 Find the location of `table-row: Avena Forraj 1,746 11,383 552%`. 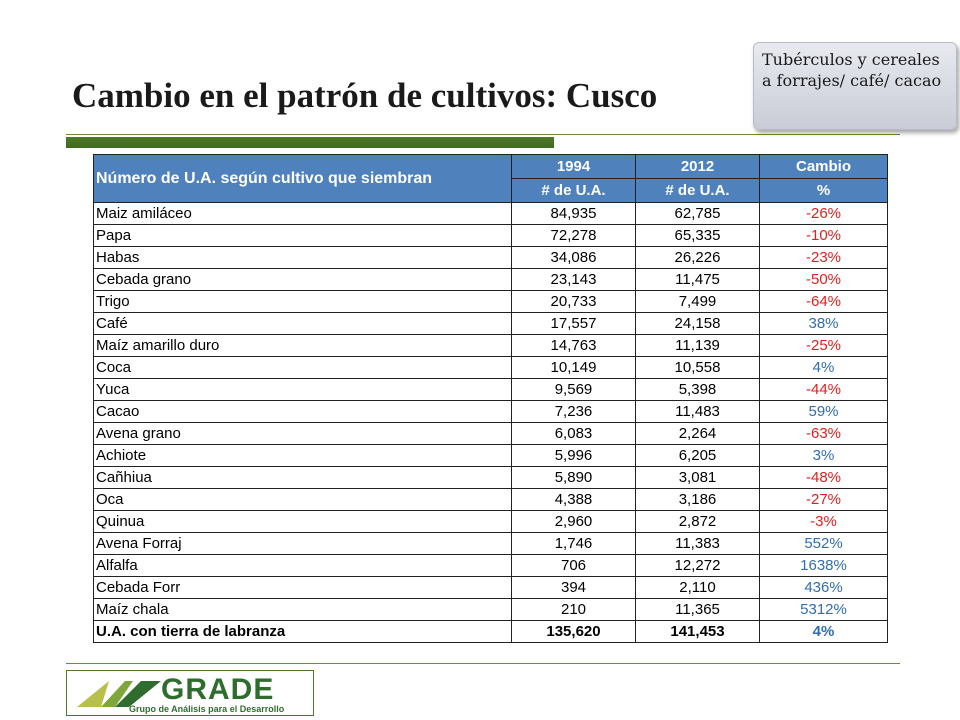

table-row: Avena Forraj 1,746 11,383 552% is located at coordinates (490, 543).